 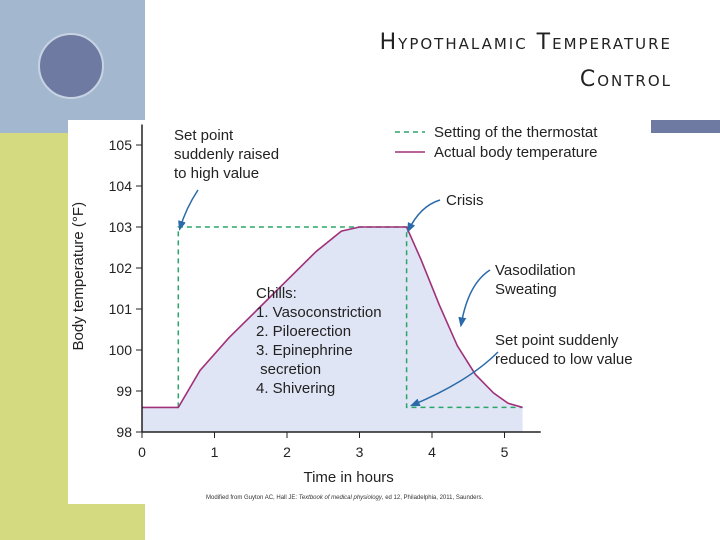 I want to click on arrow-crisis, so click(x=424, y=216).